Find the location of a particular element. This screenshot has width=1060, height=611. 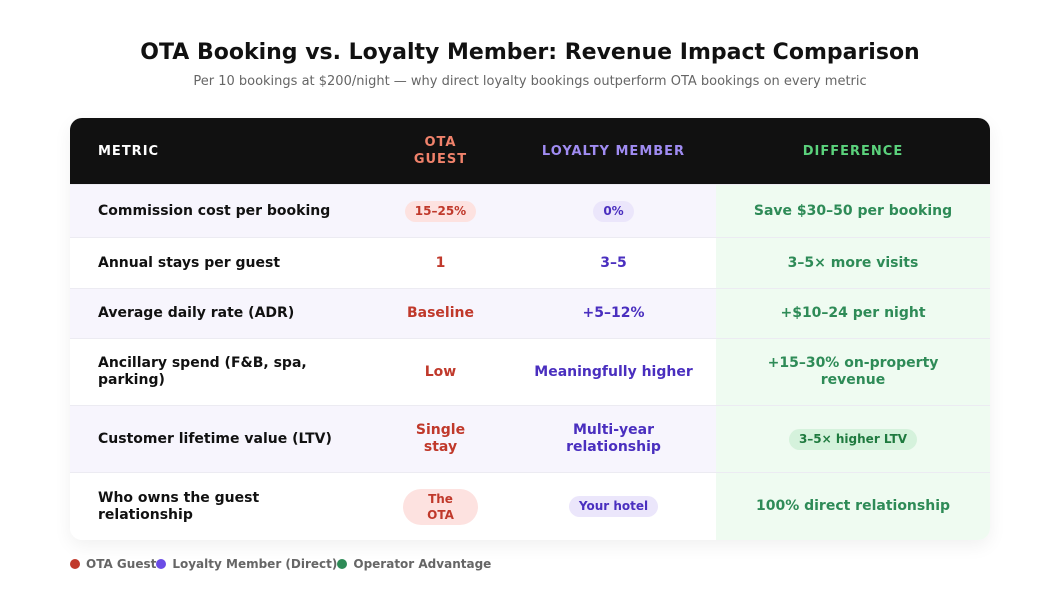

ota-commission-badge: 15–25% is located at coordinates (440, 211).